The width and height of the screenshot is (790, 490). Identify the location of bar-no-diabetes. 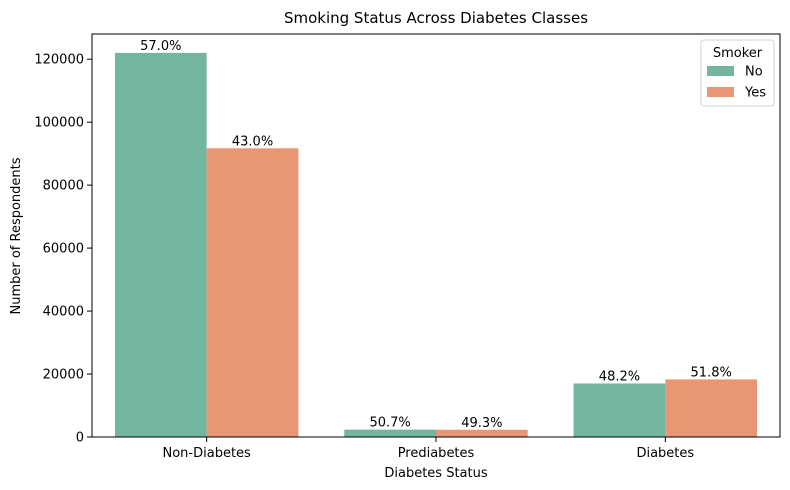
(619, 410).